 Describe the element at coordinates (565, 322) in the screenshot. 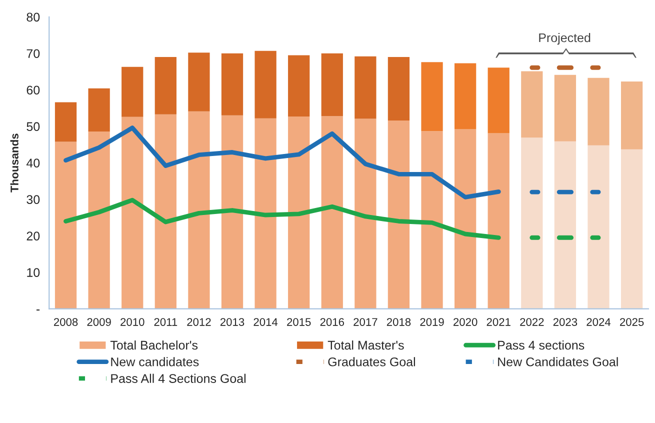

I see `x-tick-label: 2023` at that location.